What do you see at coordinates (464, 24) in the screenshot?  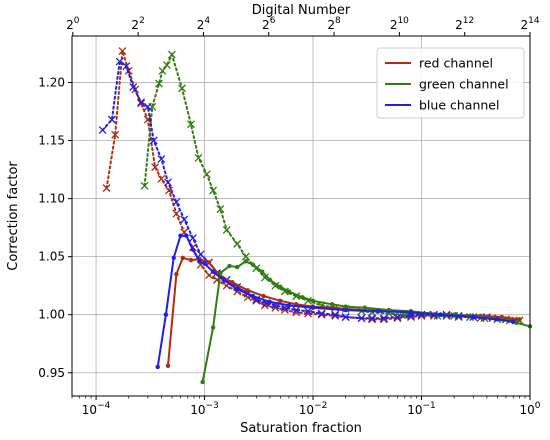 I see `top-tick-label: 212` at bounding box center [464, 24].